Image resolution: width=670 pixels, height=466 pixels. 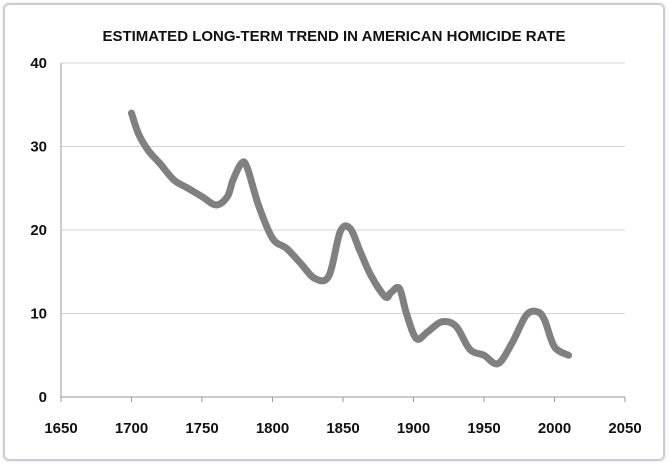 What do you see at coordinates (38, 147) in the screenshot?
I see `y-tick-label-30: 30` at bounding box center [38, 147].